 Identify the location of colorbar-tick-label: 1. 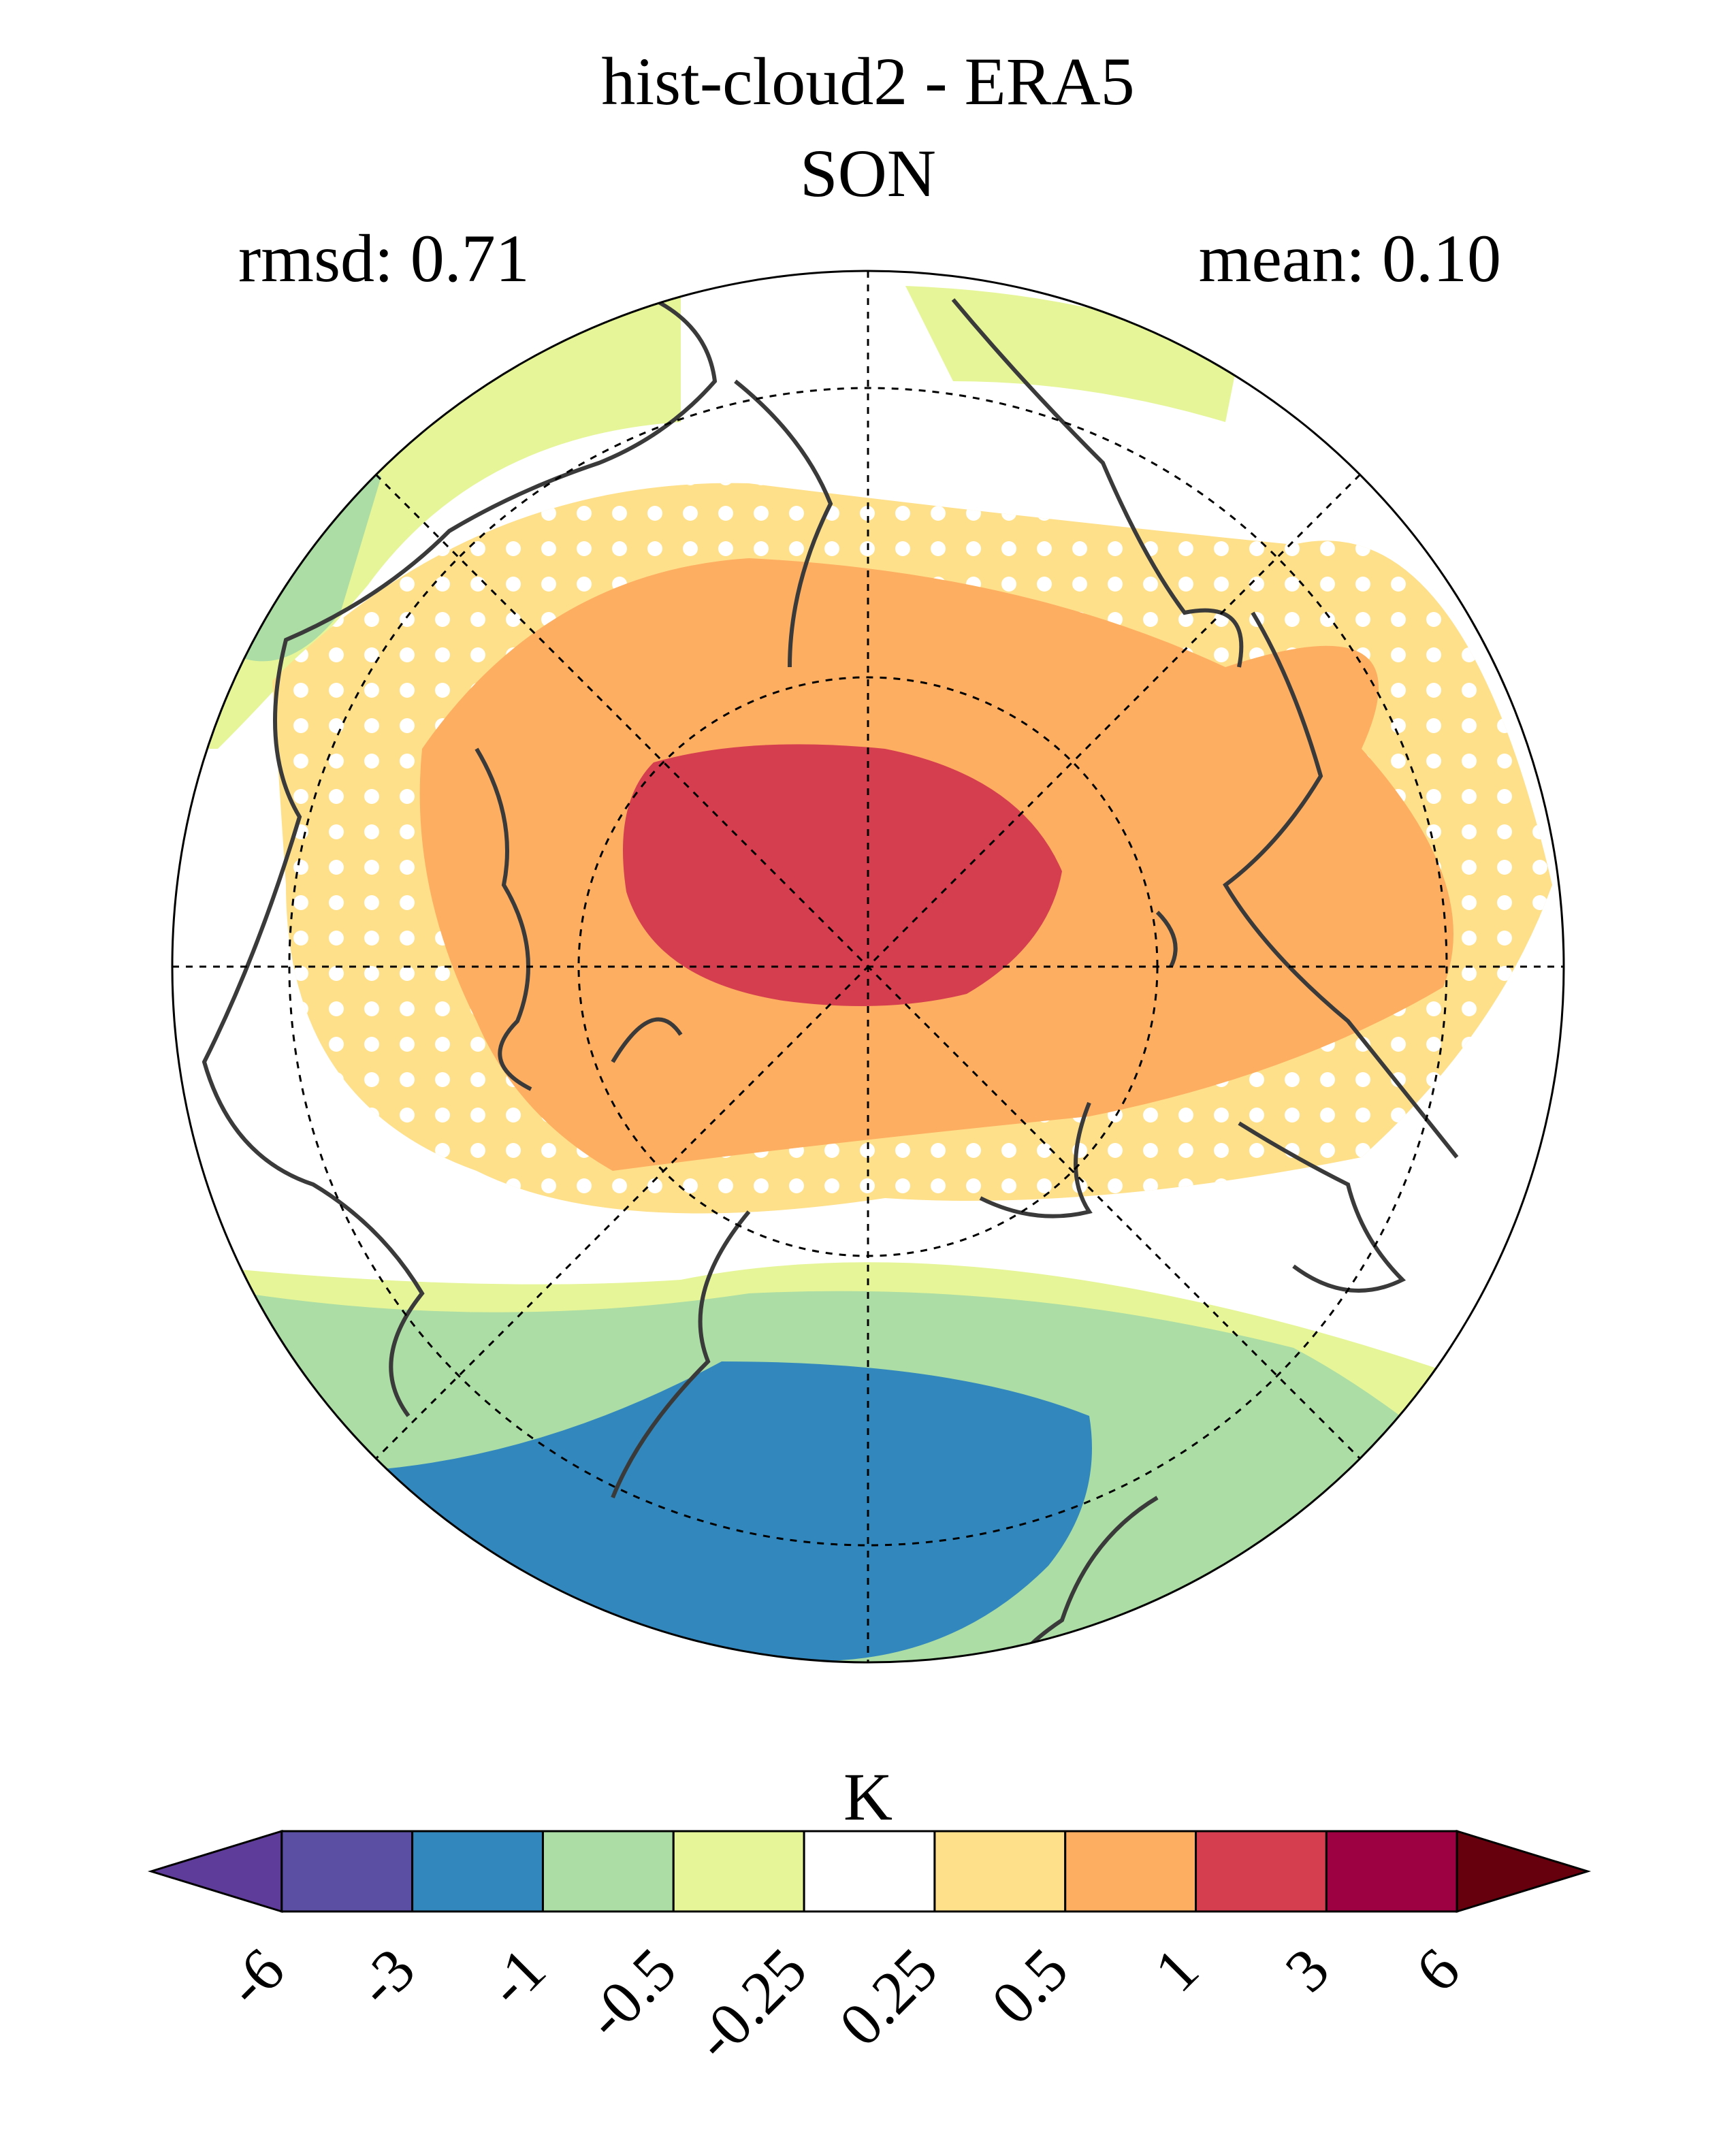
(1177, 1970).